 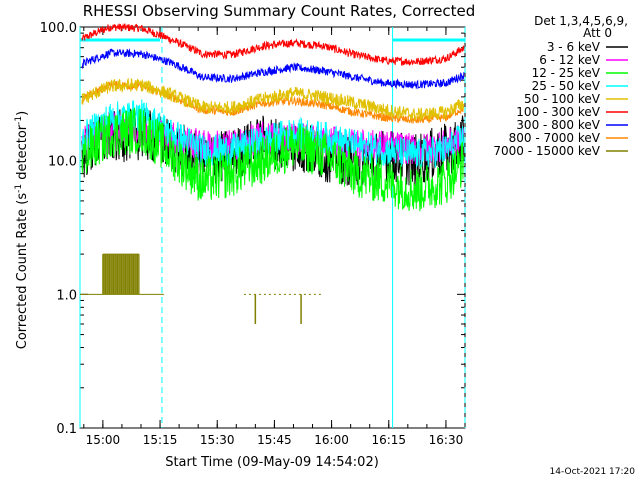 I want to click on y-tick-label: 1.0, so click(x=66, y=295).